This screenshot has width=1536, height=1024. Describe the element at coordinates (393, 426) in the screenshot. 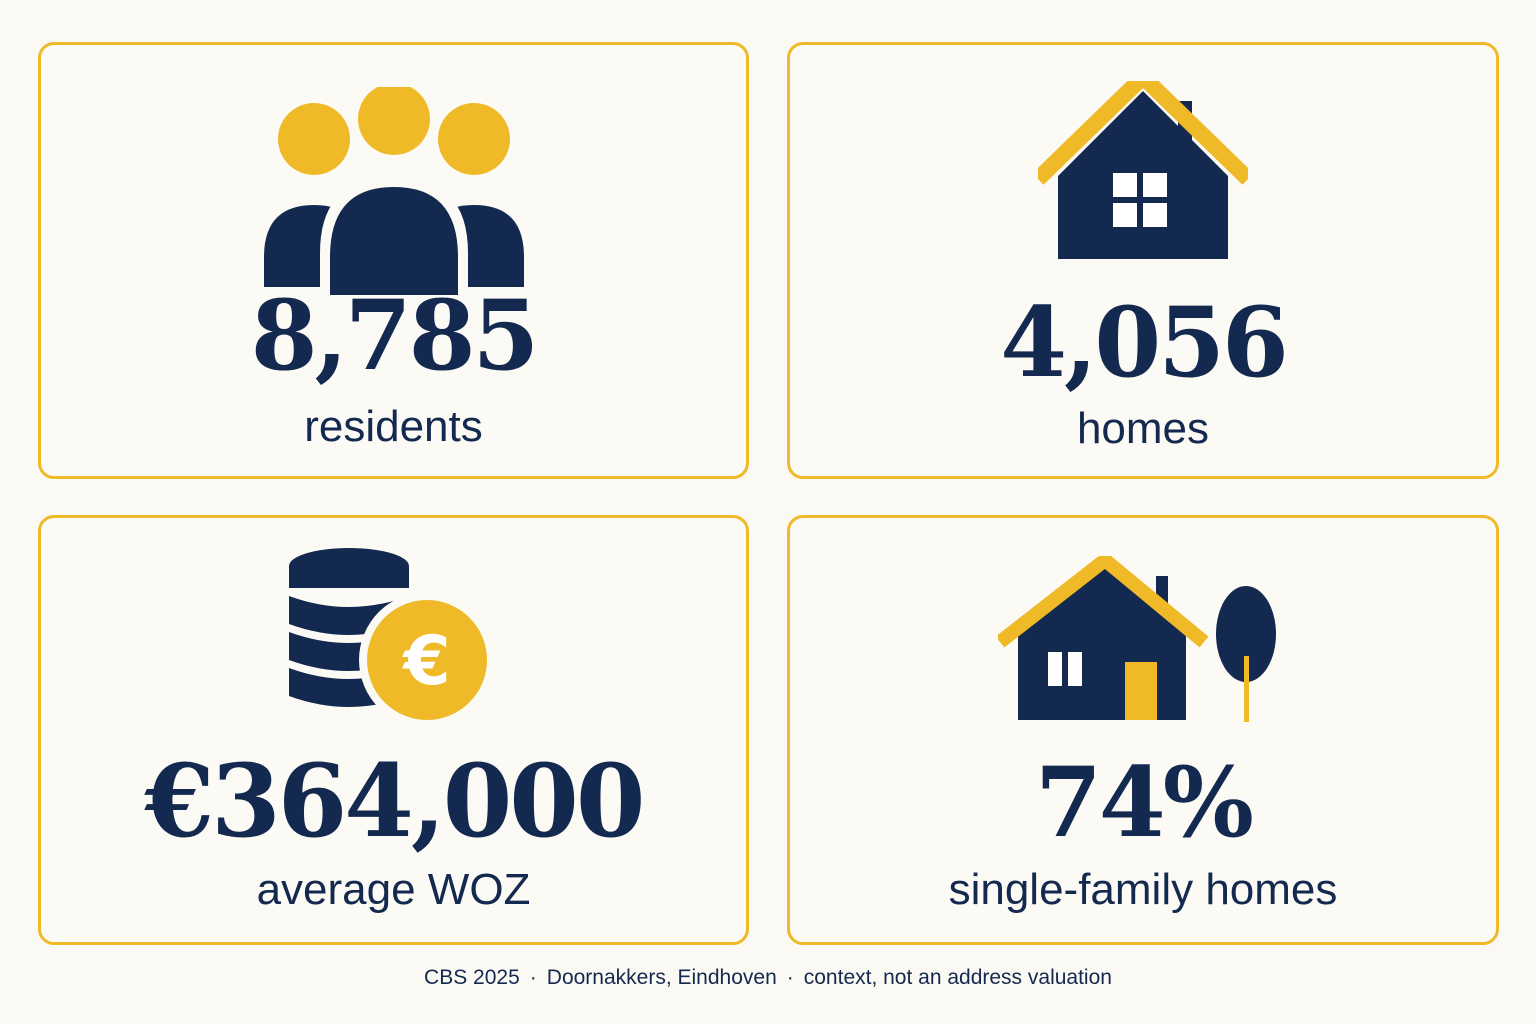

I see `residents-label: residents` at that location.